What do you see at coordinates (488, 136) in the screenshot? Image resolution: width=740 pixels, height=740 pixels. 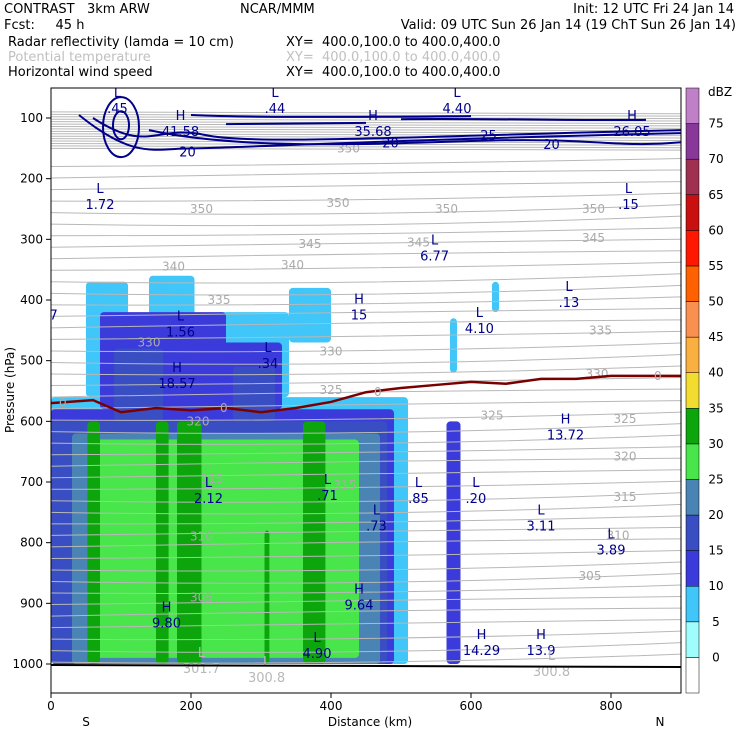 I see `wind-contour-label: 25` at bounding box center [488, 136].